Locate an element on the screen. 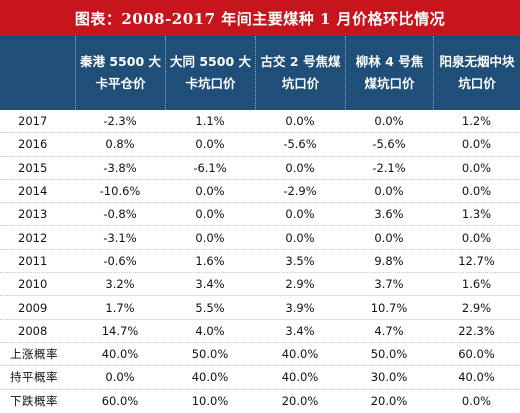  table-cell: -0.6% is located at coordinates (120, 260).